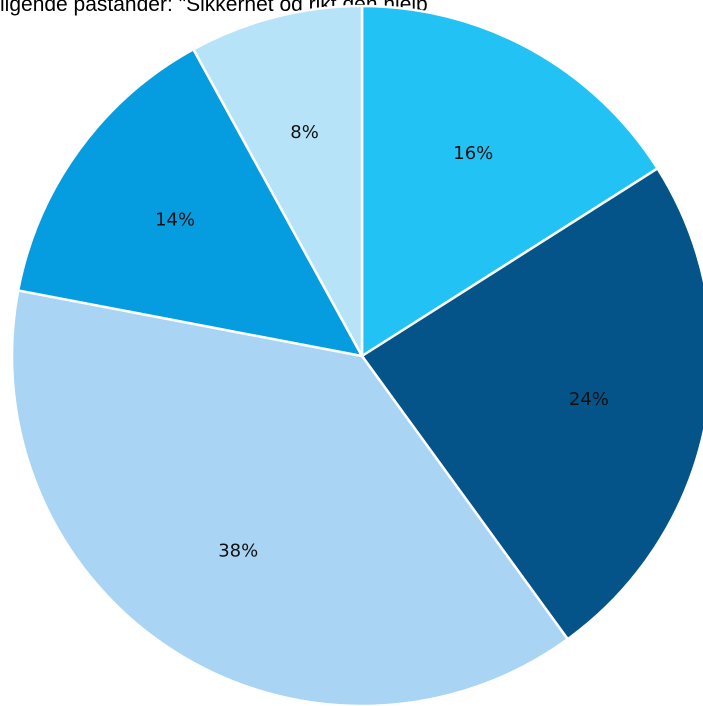  What do you see at coordinates (175, 220) in the screenshot?
I see `pie-slice-label-3: 14%` at bounding box center [175, 220].